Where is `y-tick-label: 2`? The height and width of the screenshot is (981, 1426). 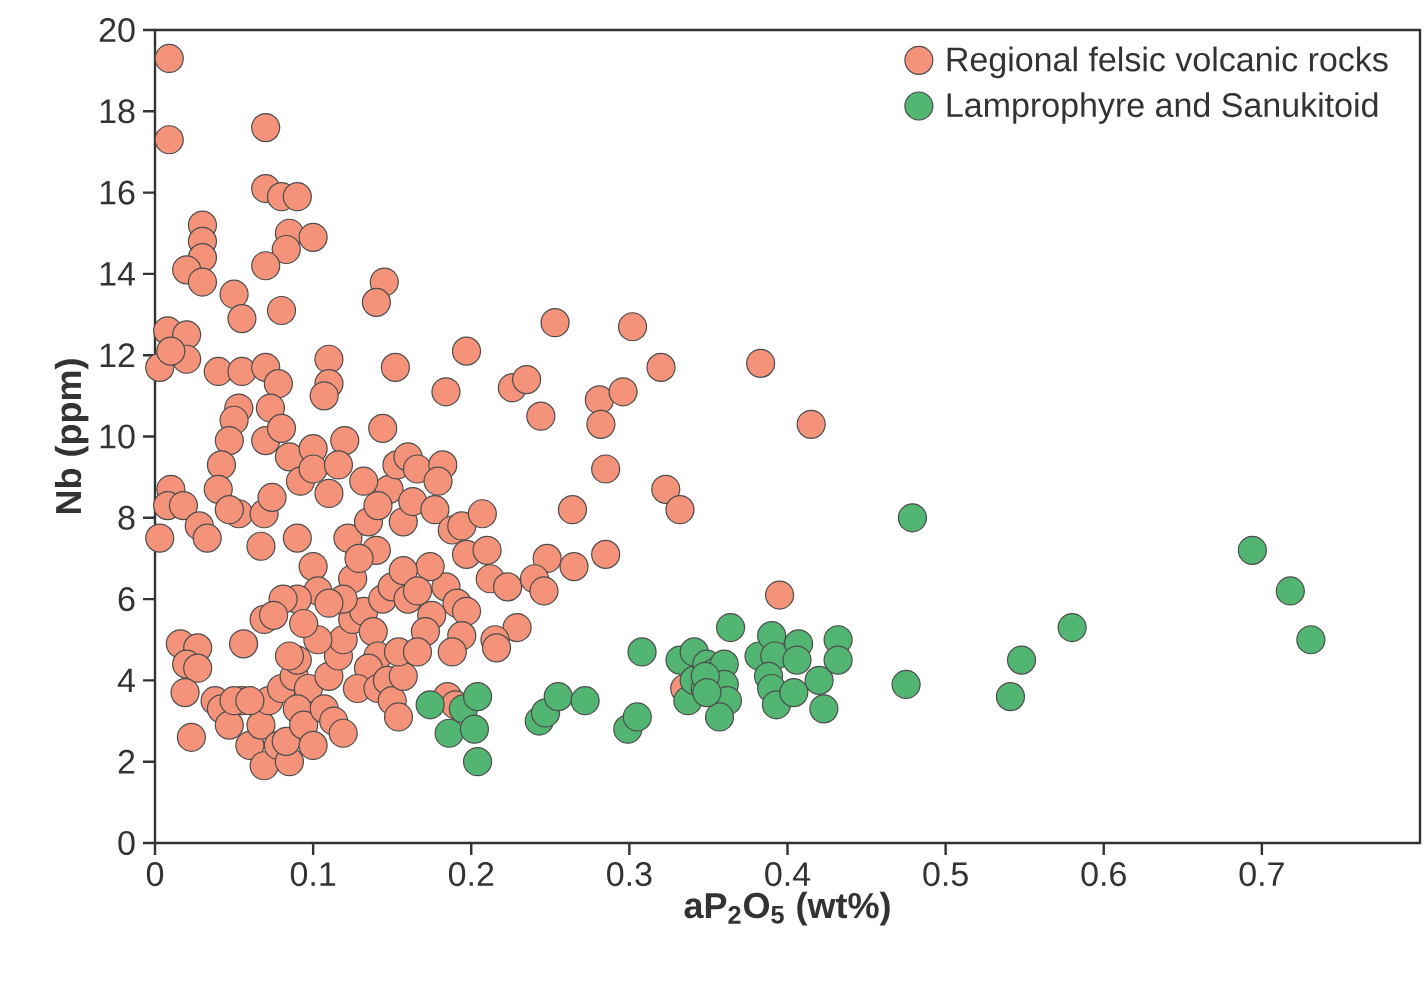 y-tick-label: 2 is located at coordinates (126, 761).